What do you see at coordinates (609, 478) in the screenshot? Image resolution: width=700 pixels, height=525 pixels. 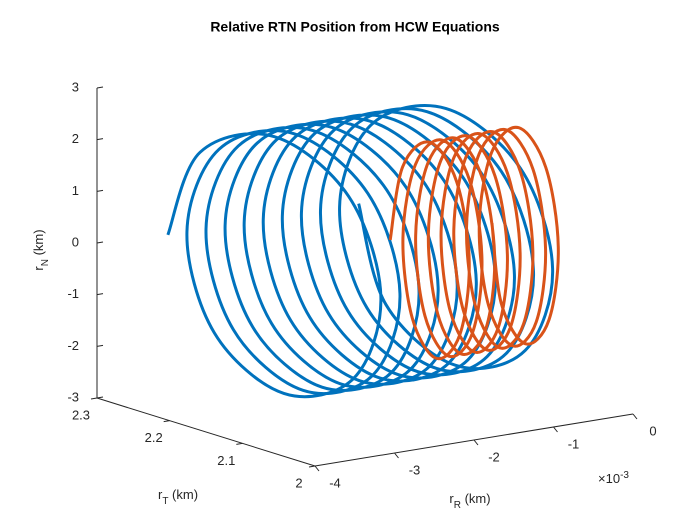 I see `exponent-base: ×10` at bounding box center [609, 478].